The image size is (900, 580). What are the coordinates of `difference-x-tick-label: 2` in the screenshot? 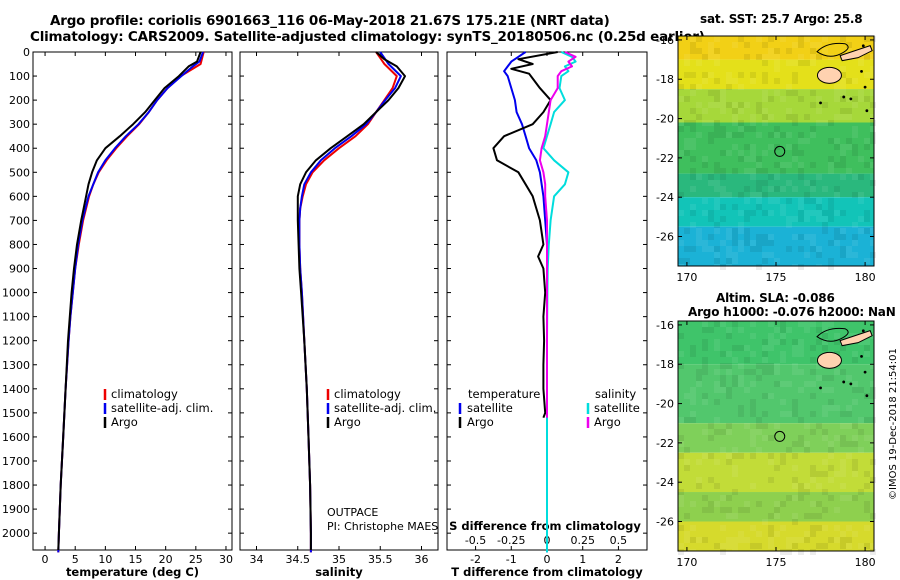 It's located at (618, 559).